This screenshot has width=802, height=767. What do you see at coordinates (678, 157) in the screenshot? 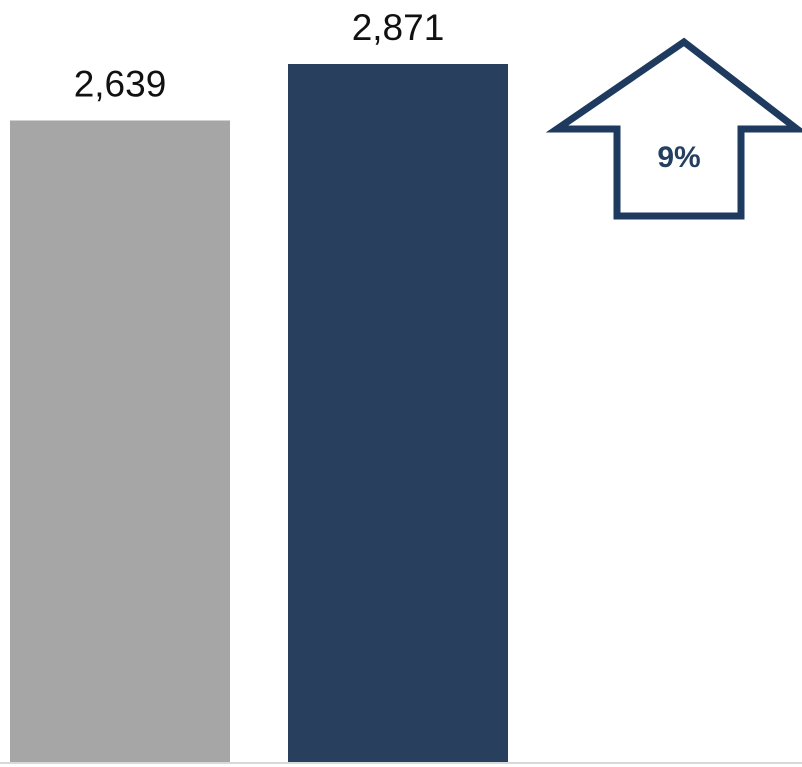
I see `percent-change-label: 9%` at bounding box center [678, 157].